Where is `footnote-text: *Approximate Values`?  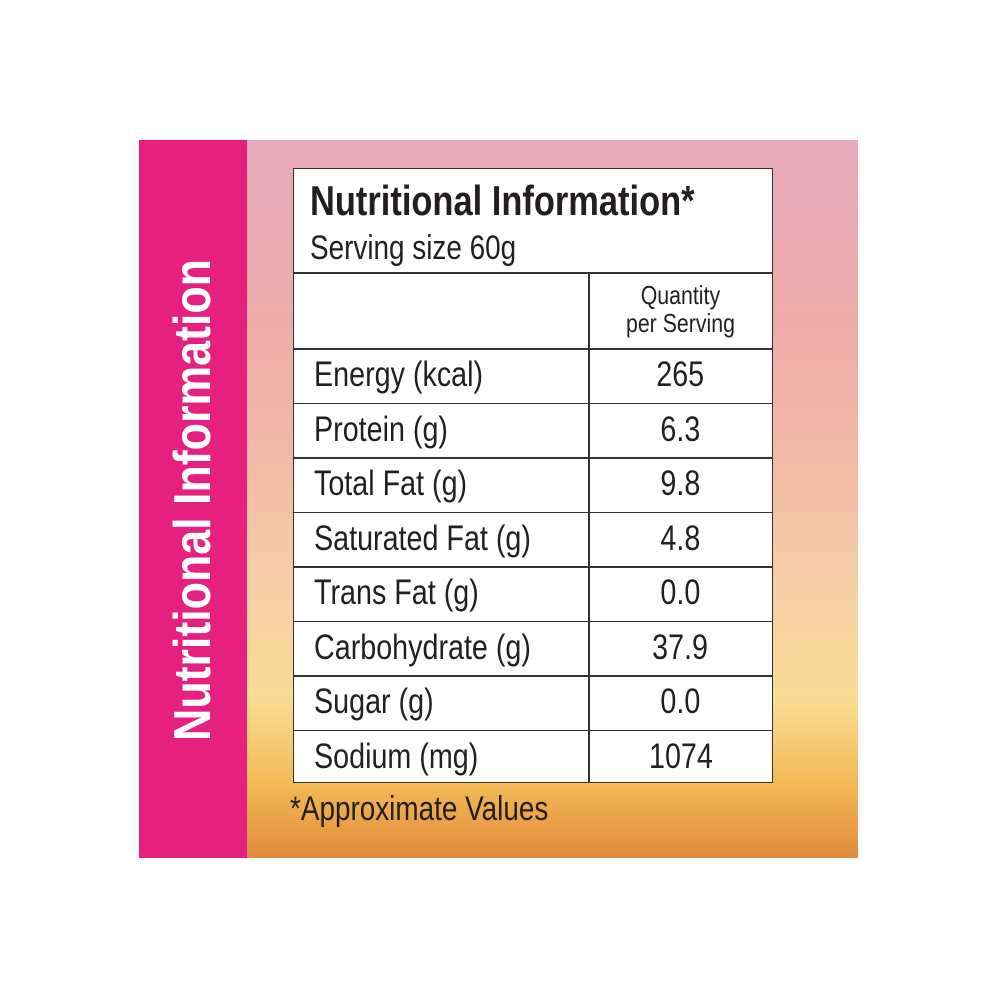 footnote-text: *Approximate Values is located at coordinates (419, 809).